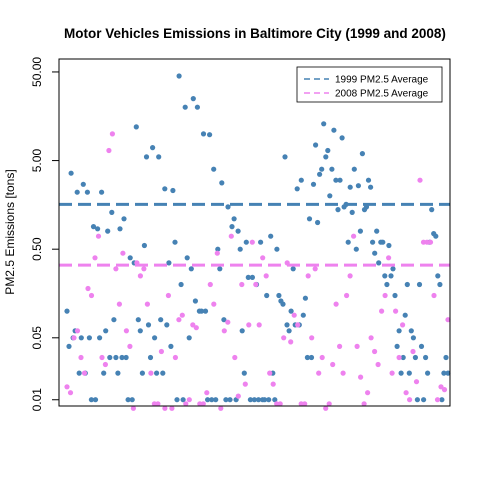 This screenshot has width=480, height=480. Describe the element at coordinates (37, 72) in the screenshot. I see `y-tick-label: 50.00` at that location.